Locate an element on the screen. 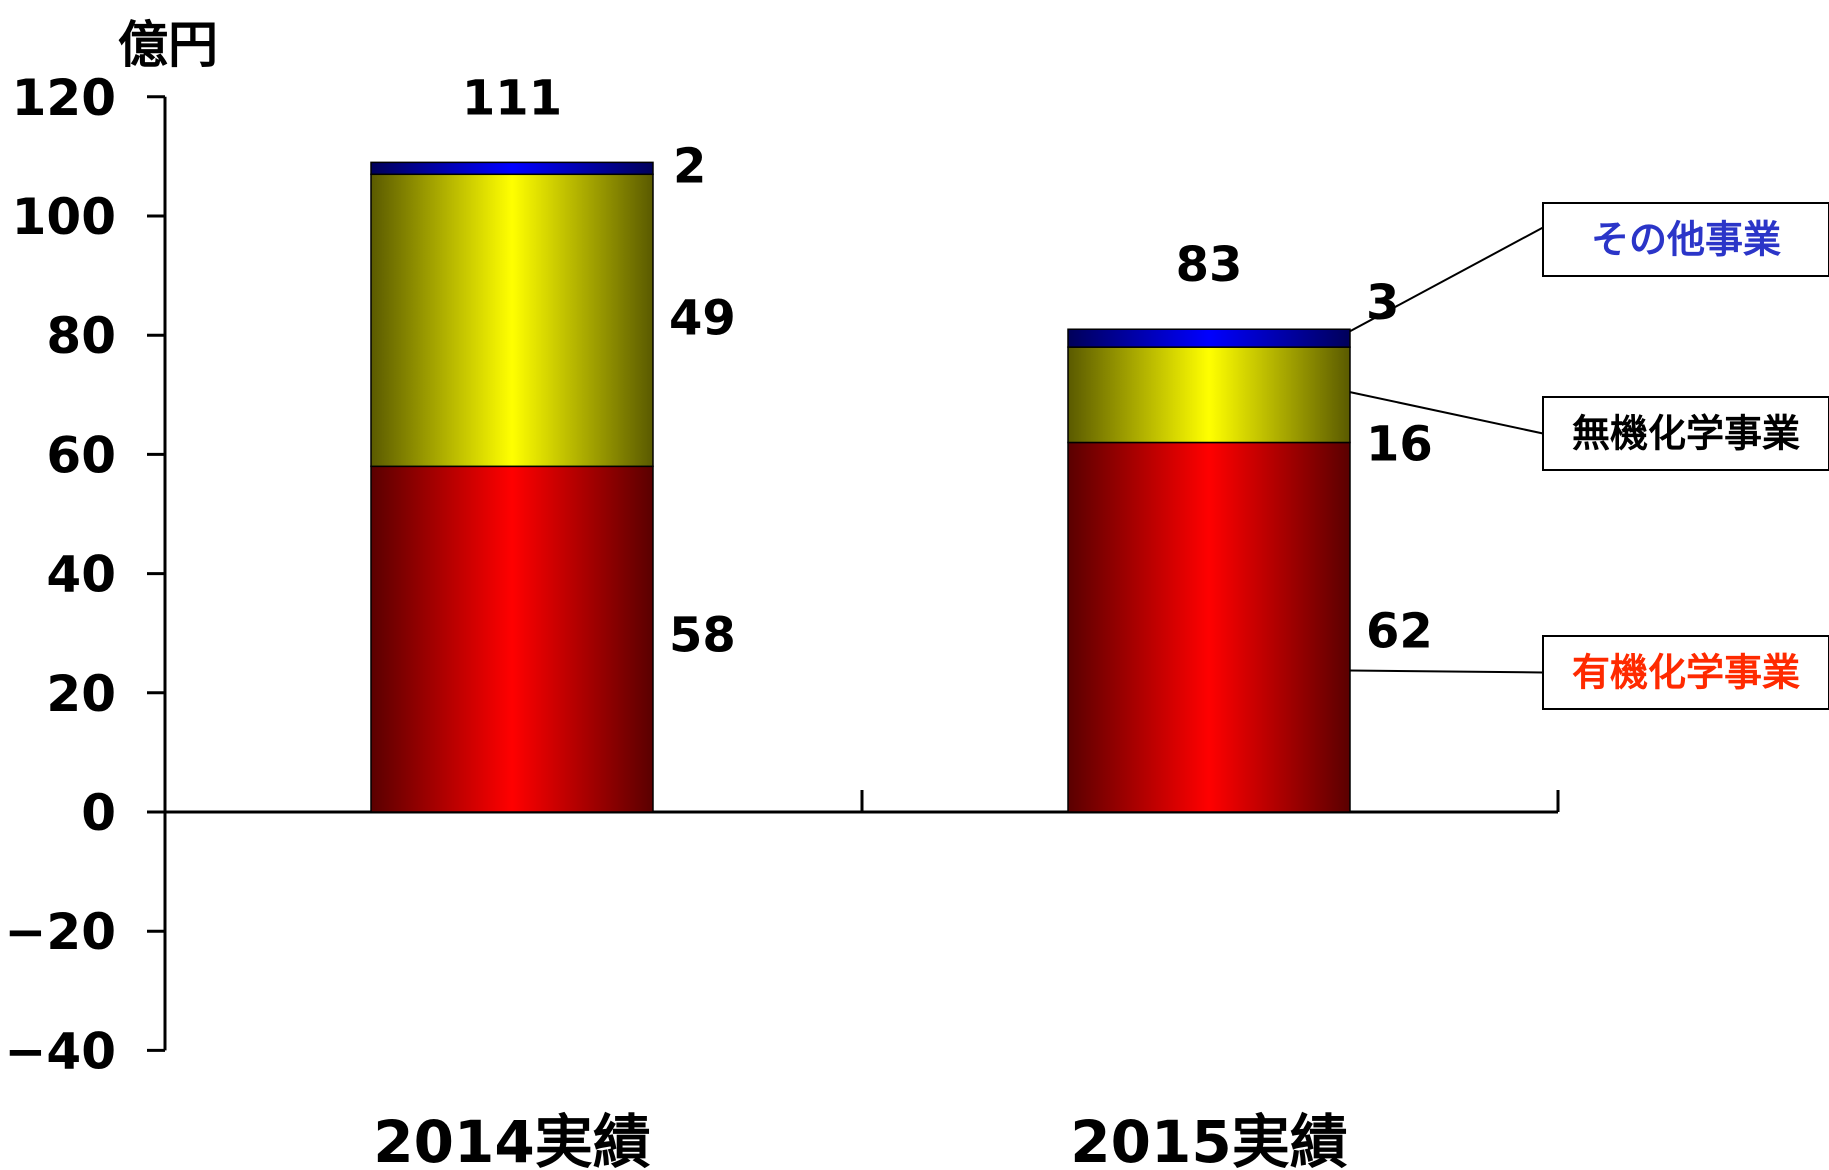  legend-entry: その他事業 is located at coordinates (1686, 240).